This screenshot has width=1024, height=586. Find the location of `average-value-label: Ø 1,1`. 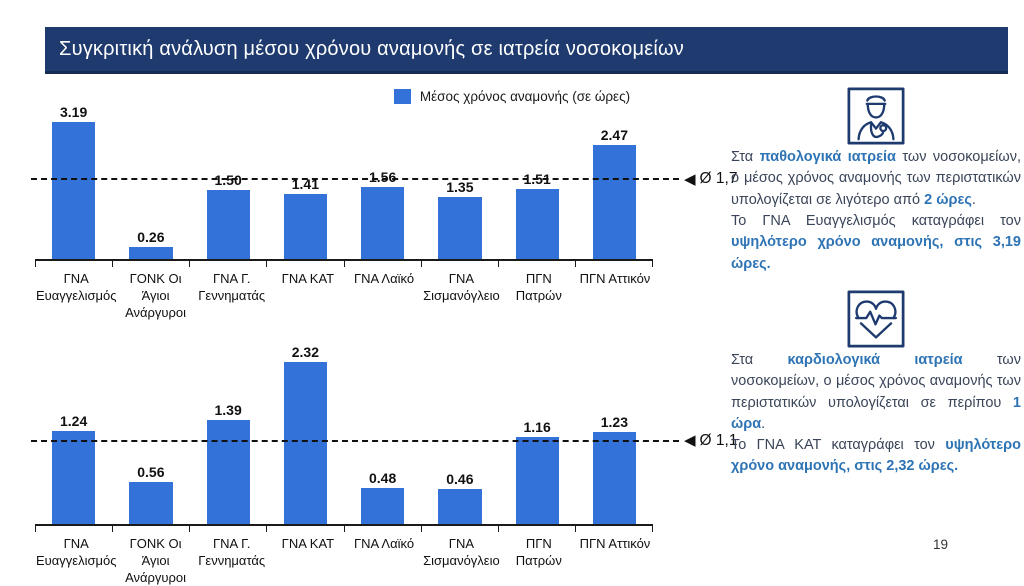

average-value-label: Ø 1,1 is located at coordinates (718, 440).